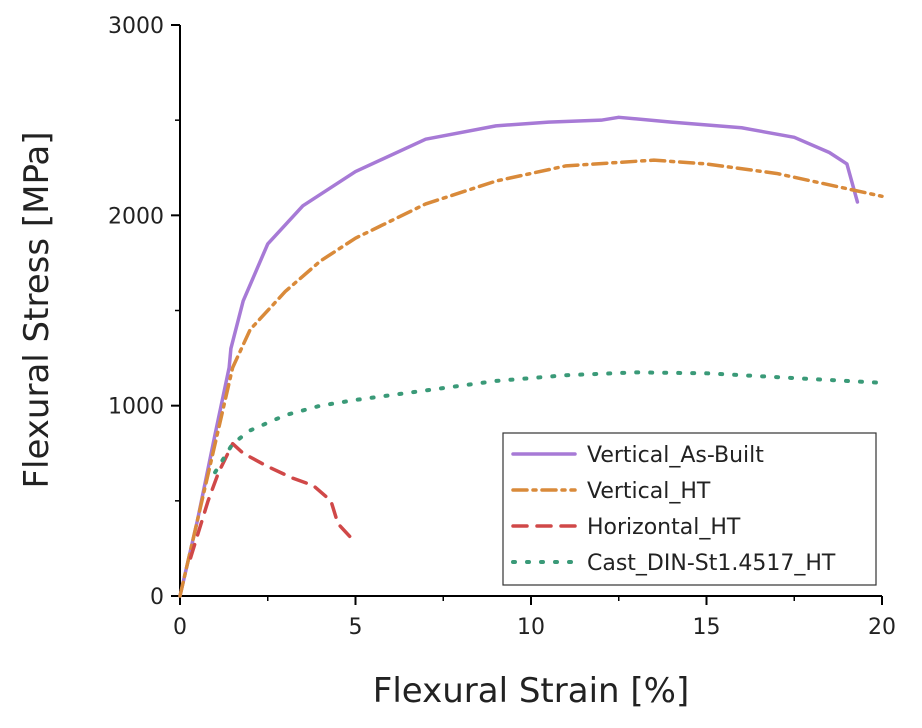  Describe the element at coordinates (707, 627) in the screenshot. I see `x-tick-label: 15` at that location.